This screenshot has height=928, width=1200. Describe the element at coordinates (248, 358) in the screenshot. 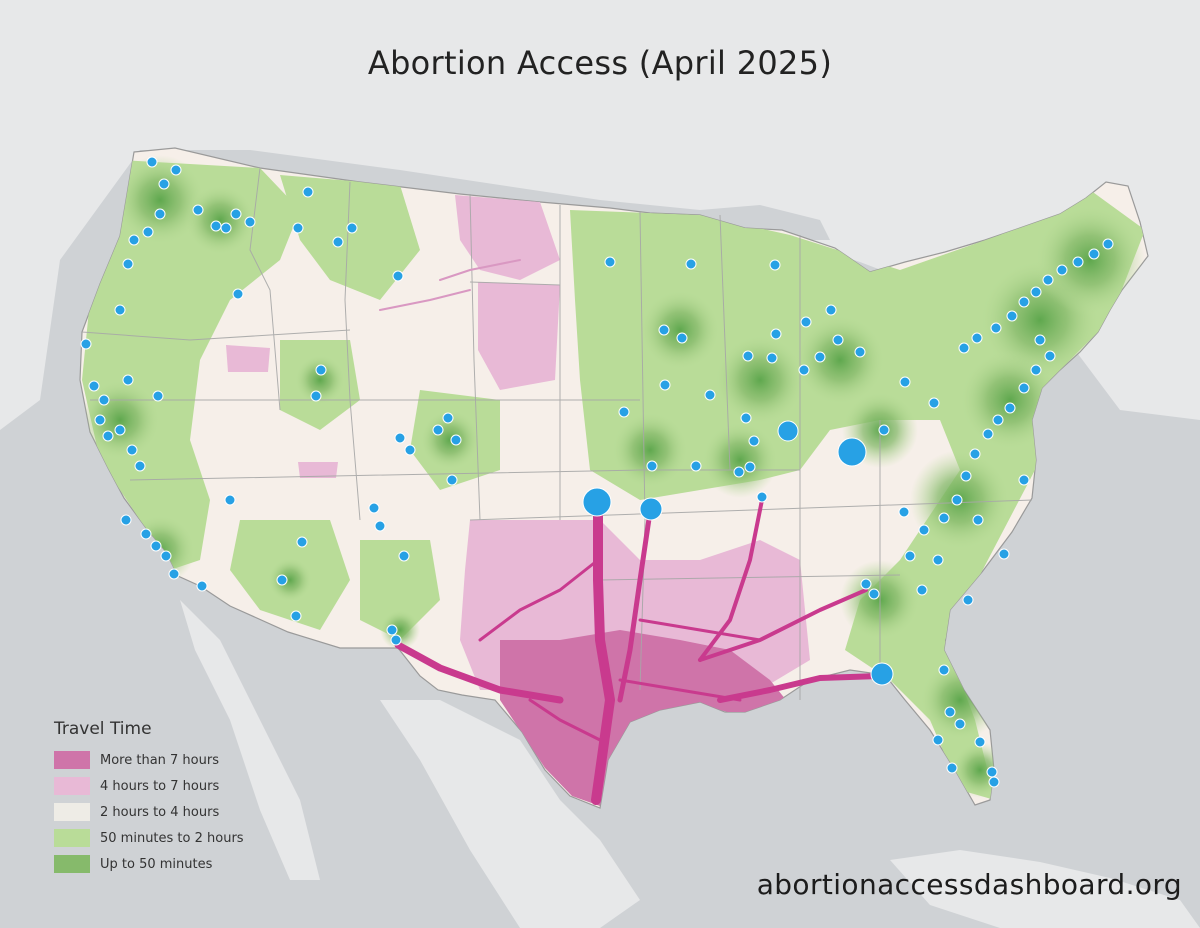

I see `region-4-7hr-idaho` at that location.